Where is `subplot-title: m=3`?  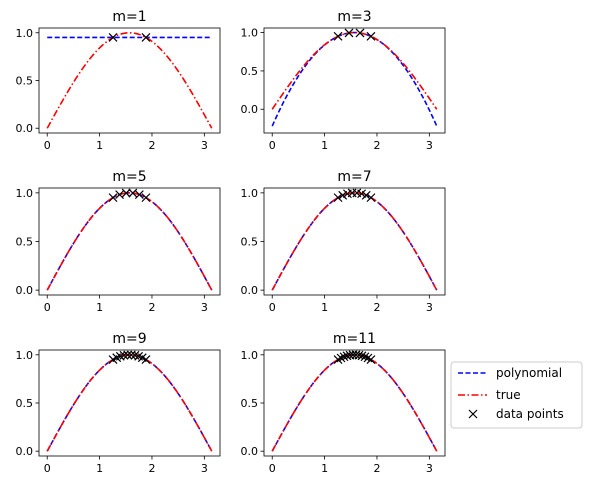 subplot-title: m=3 is located at coordinates (354, 17).